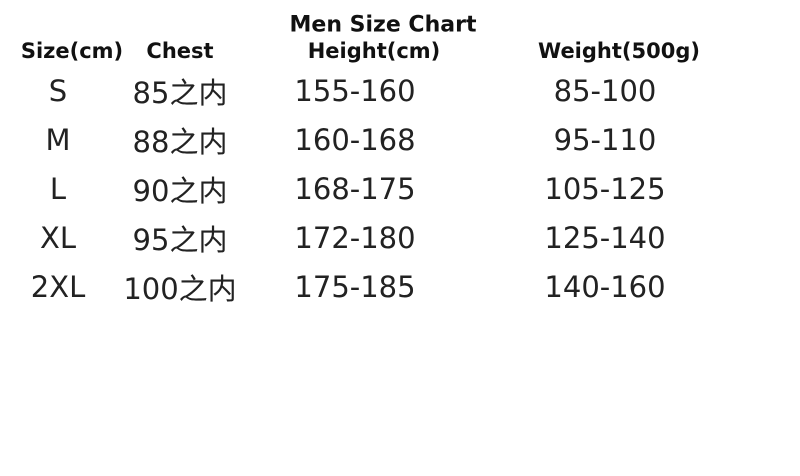 The width and height of the screenshot is (800, 476). What do you see at coordinates (180, 51) in the screenshot?
I see `column-header: Chest` at bounding box center [180, 51].